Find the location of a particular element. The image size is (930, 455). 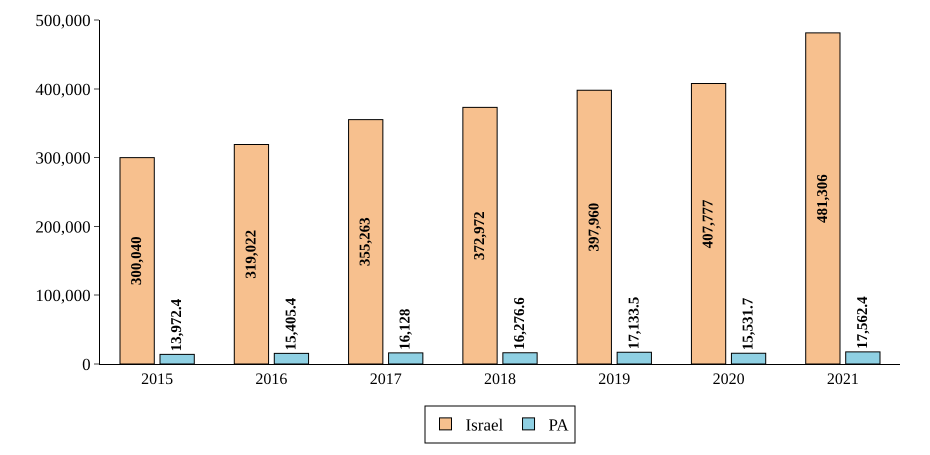

y-tick-label: 300,000 is located at coordinates (63, 158).